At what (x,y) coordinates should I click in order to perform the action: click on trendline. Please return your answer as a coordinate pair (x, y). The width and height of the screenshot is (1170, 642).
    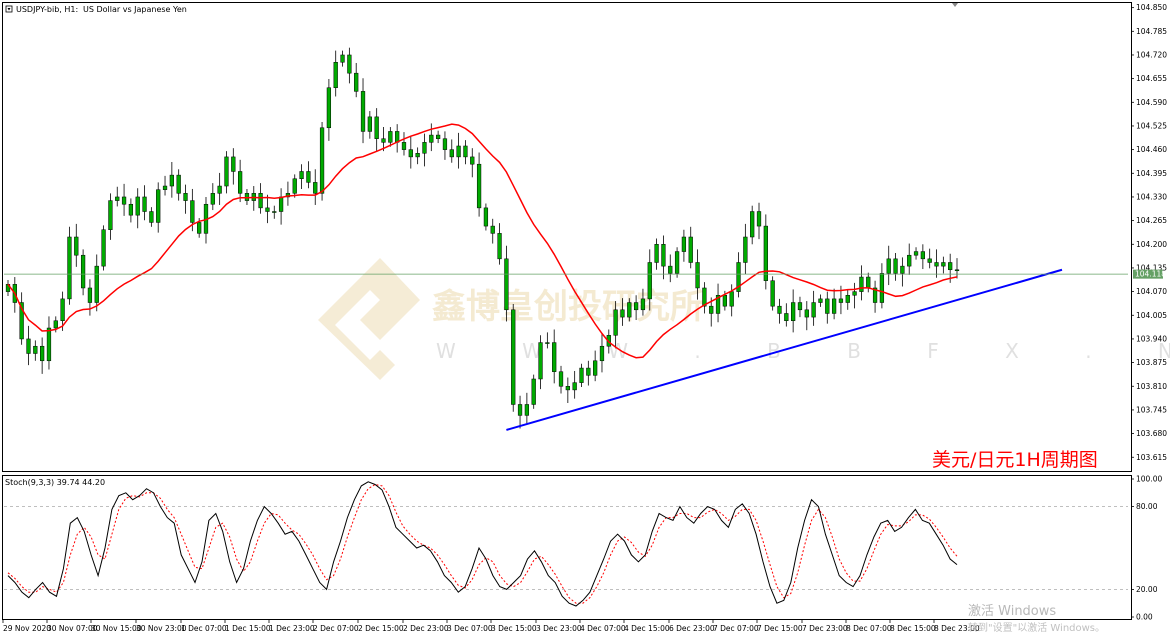
    Looking at the image, I should click on (784, 349).